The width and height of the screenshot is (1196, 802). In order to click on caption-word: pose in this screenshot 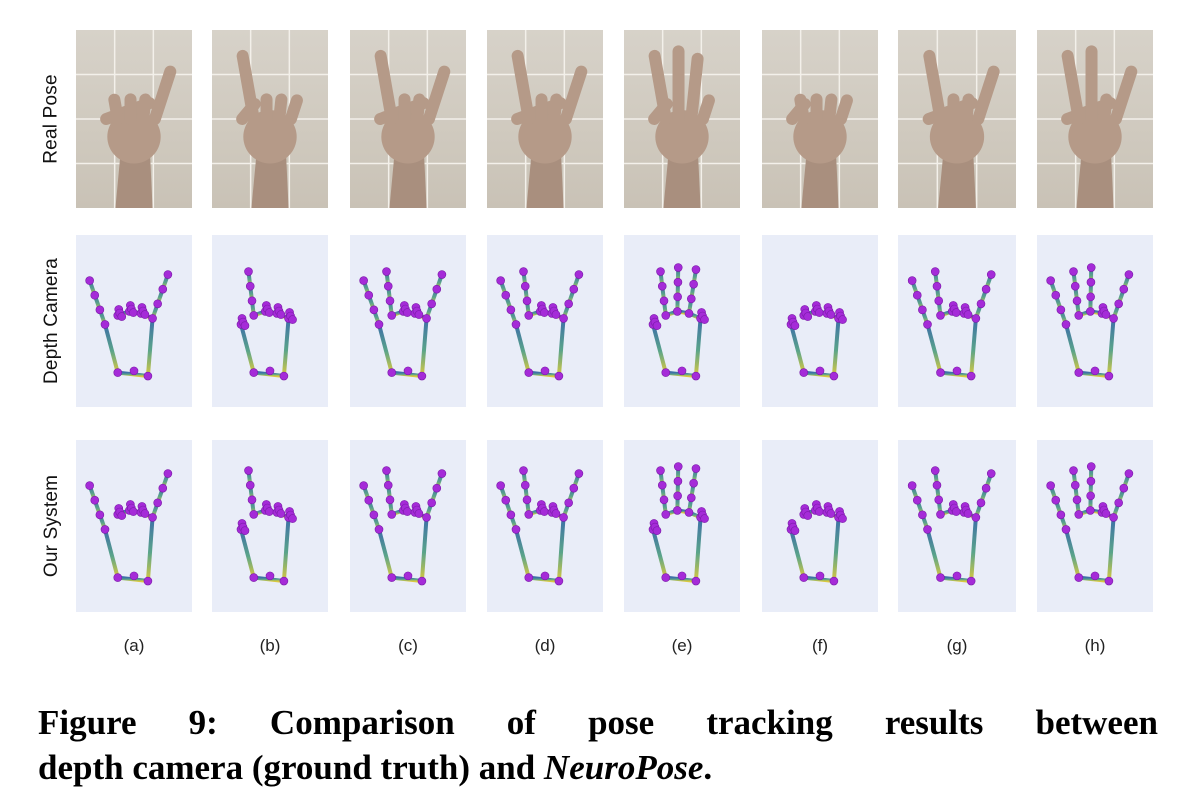, I will do `click(621, 722)`.